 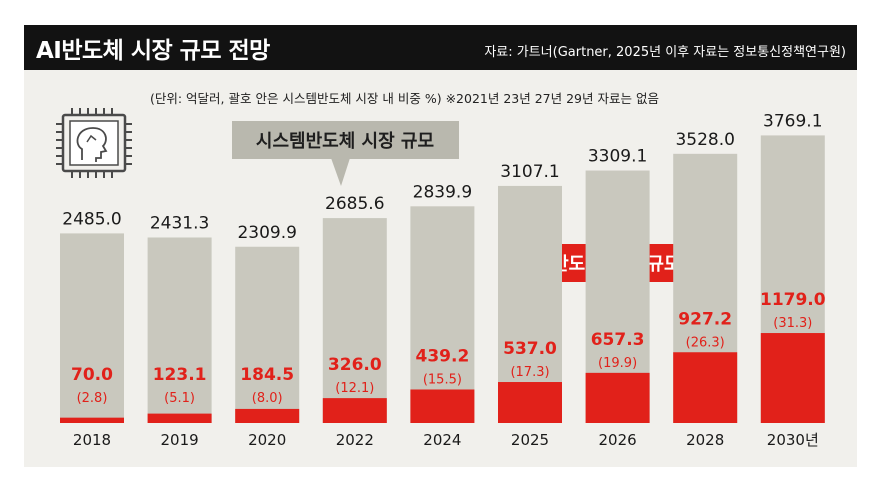 I want to click on ai-value-label: 123.1, so click(x=180, y=375).